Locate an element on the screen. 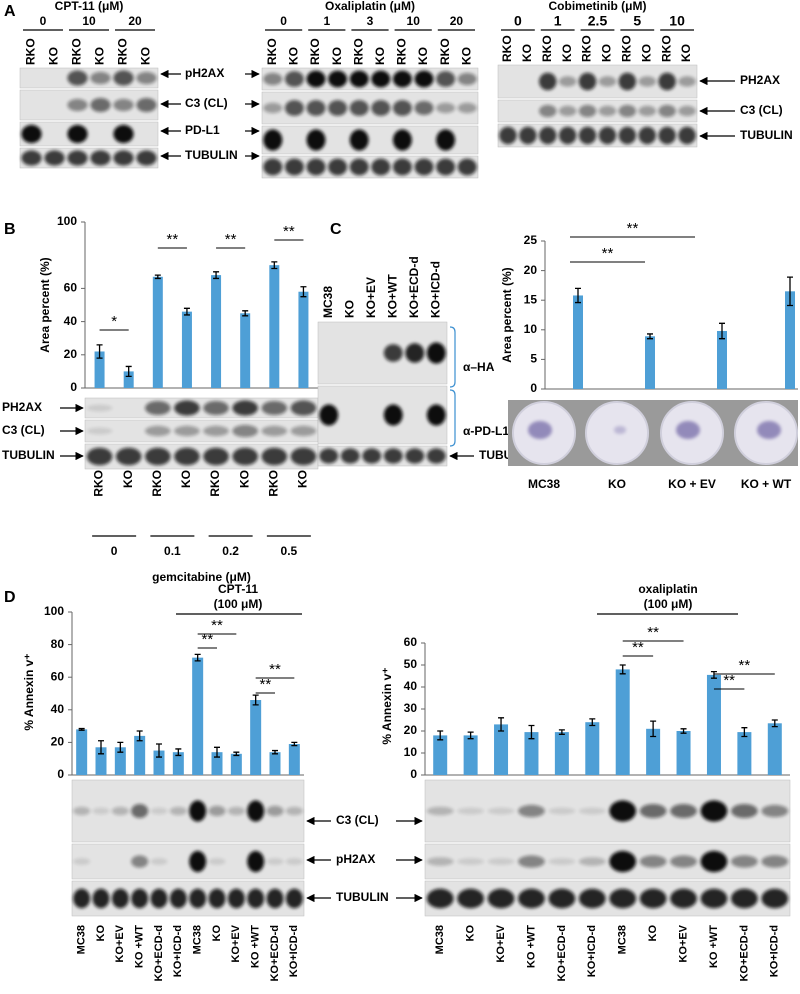 The width and height of the screenshot is (800, 994). dose-label: 0 is located at coordinates (43, 21).